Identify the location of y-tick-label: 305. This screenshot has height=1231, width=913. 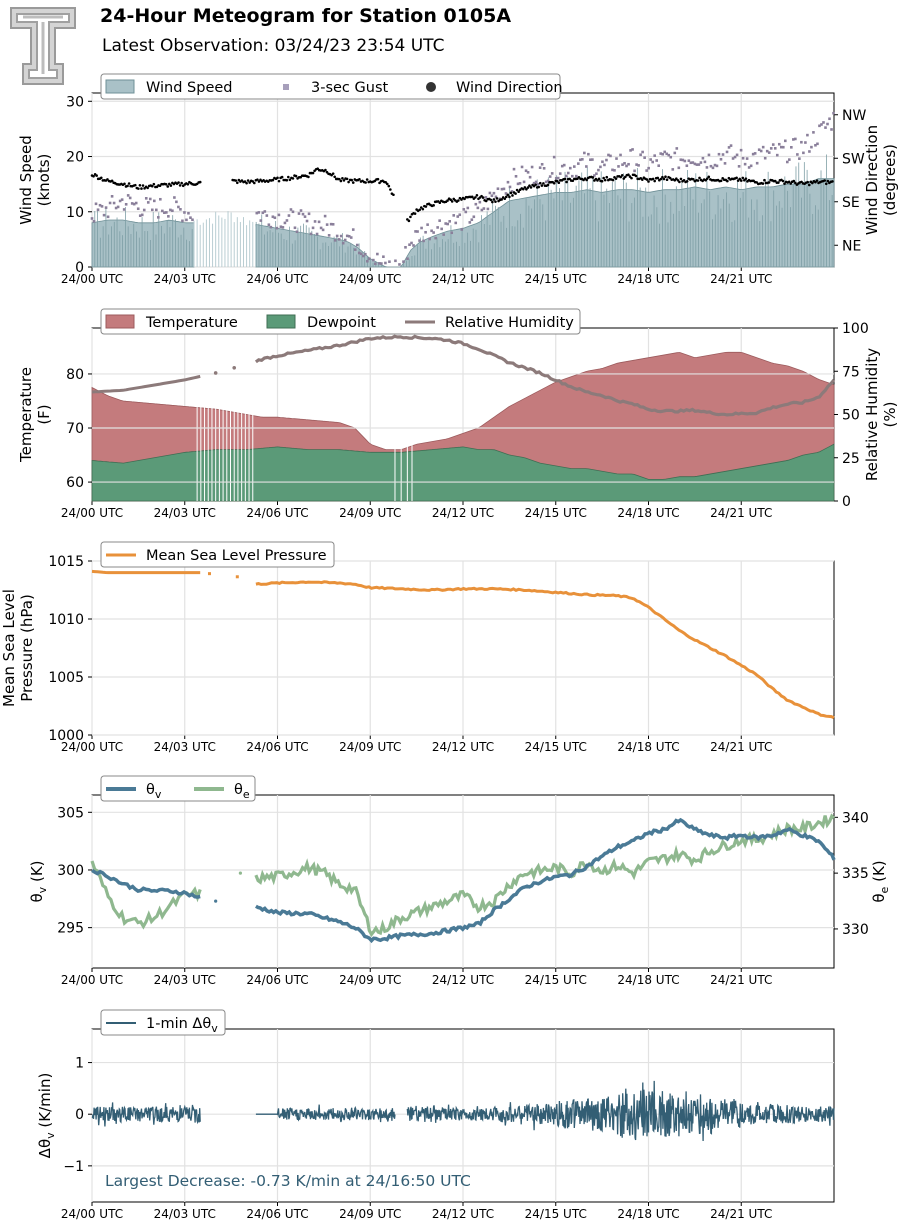
(70, 813).